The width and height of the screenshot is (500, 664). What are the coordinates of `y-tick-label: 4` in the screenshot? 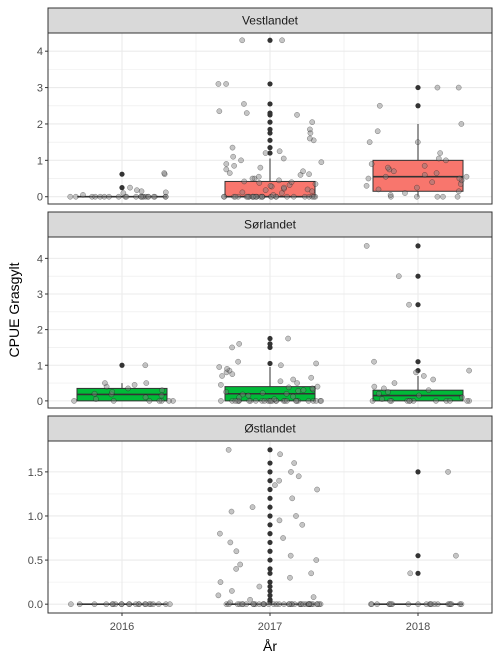 It's located at (40, 52).